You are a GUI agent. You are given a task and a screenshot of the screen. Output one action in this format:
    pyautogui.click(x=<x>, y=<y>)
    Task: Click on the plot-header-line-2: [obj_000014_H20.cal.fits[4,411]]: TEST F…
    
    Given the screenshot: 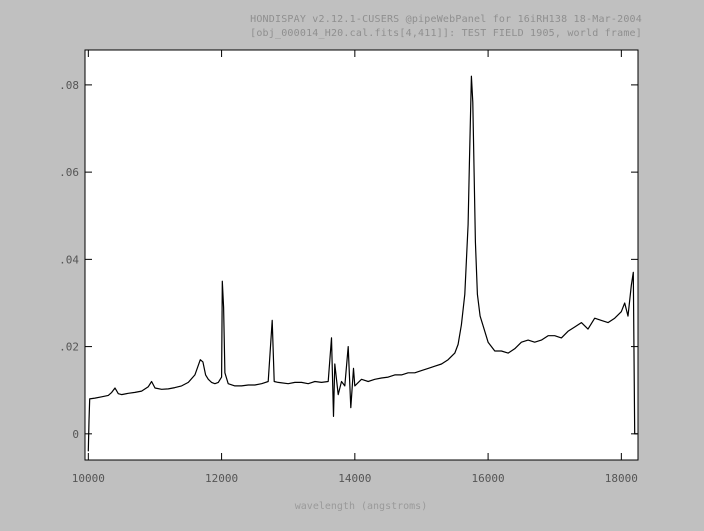 What is the action you would take?
    pyautogui.click(x=446, y=33)
    